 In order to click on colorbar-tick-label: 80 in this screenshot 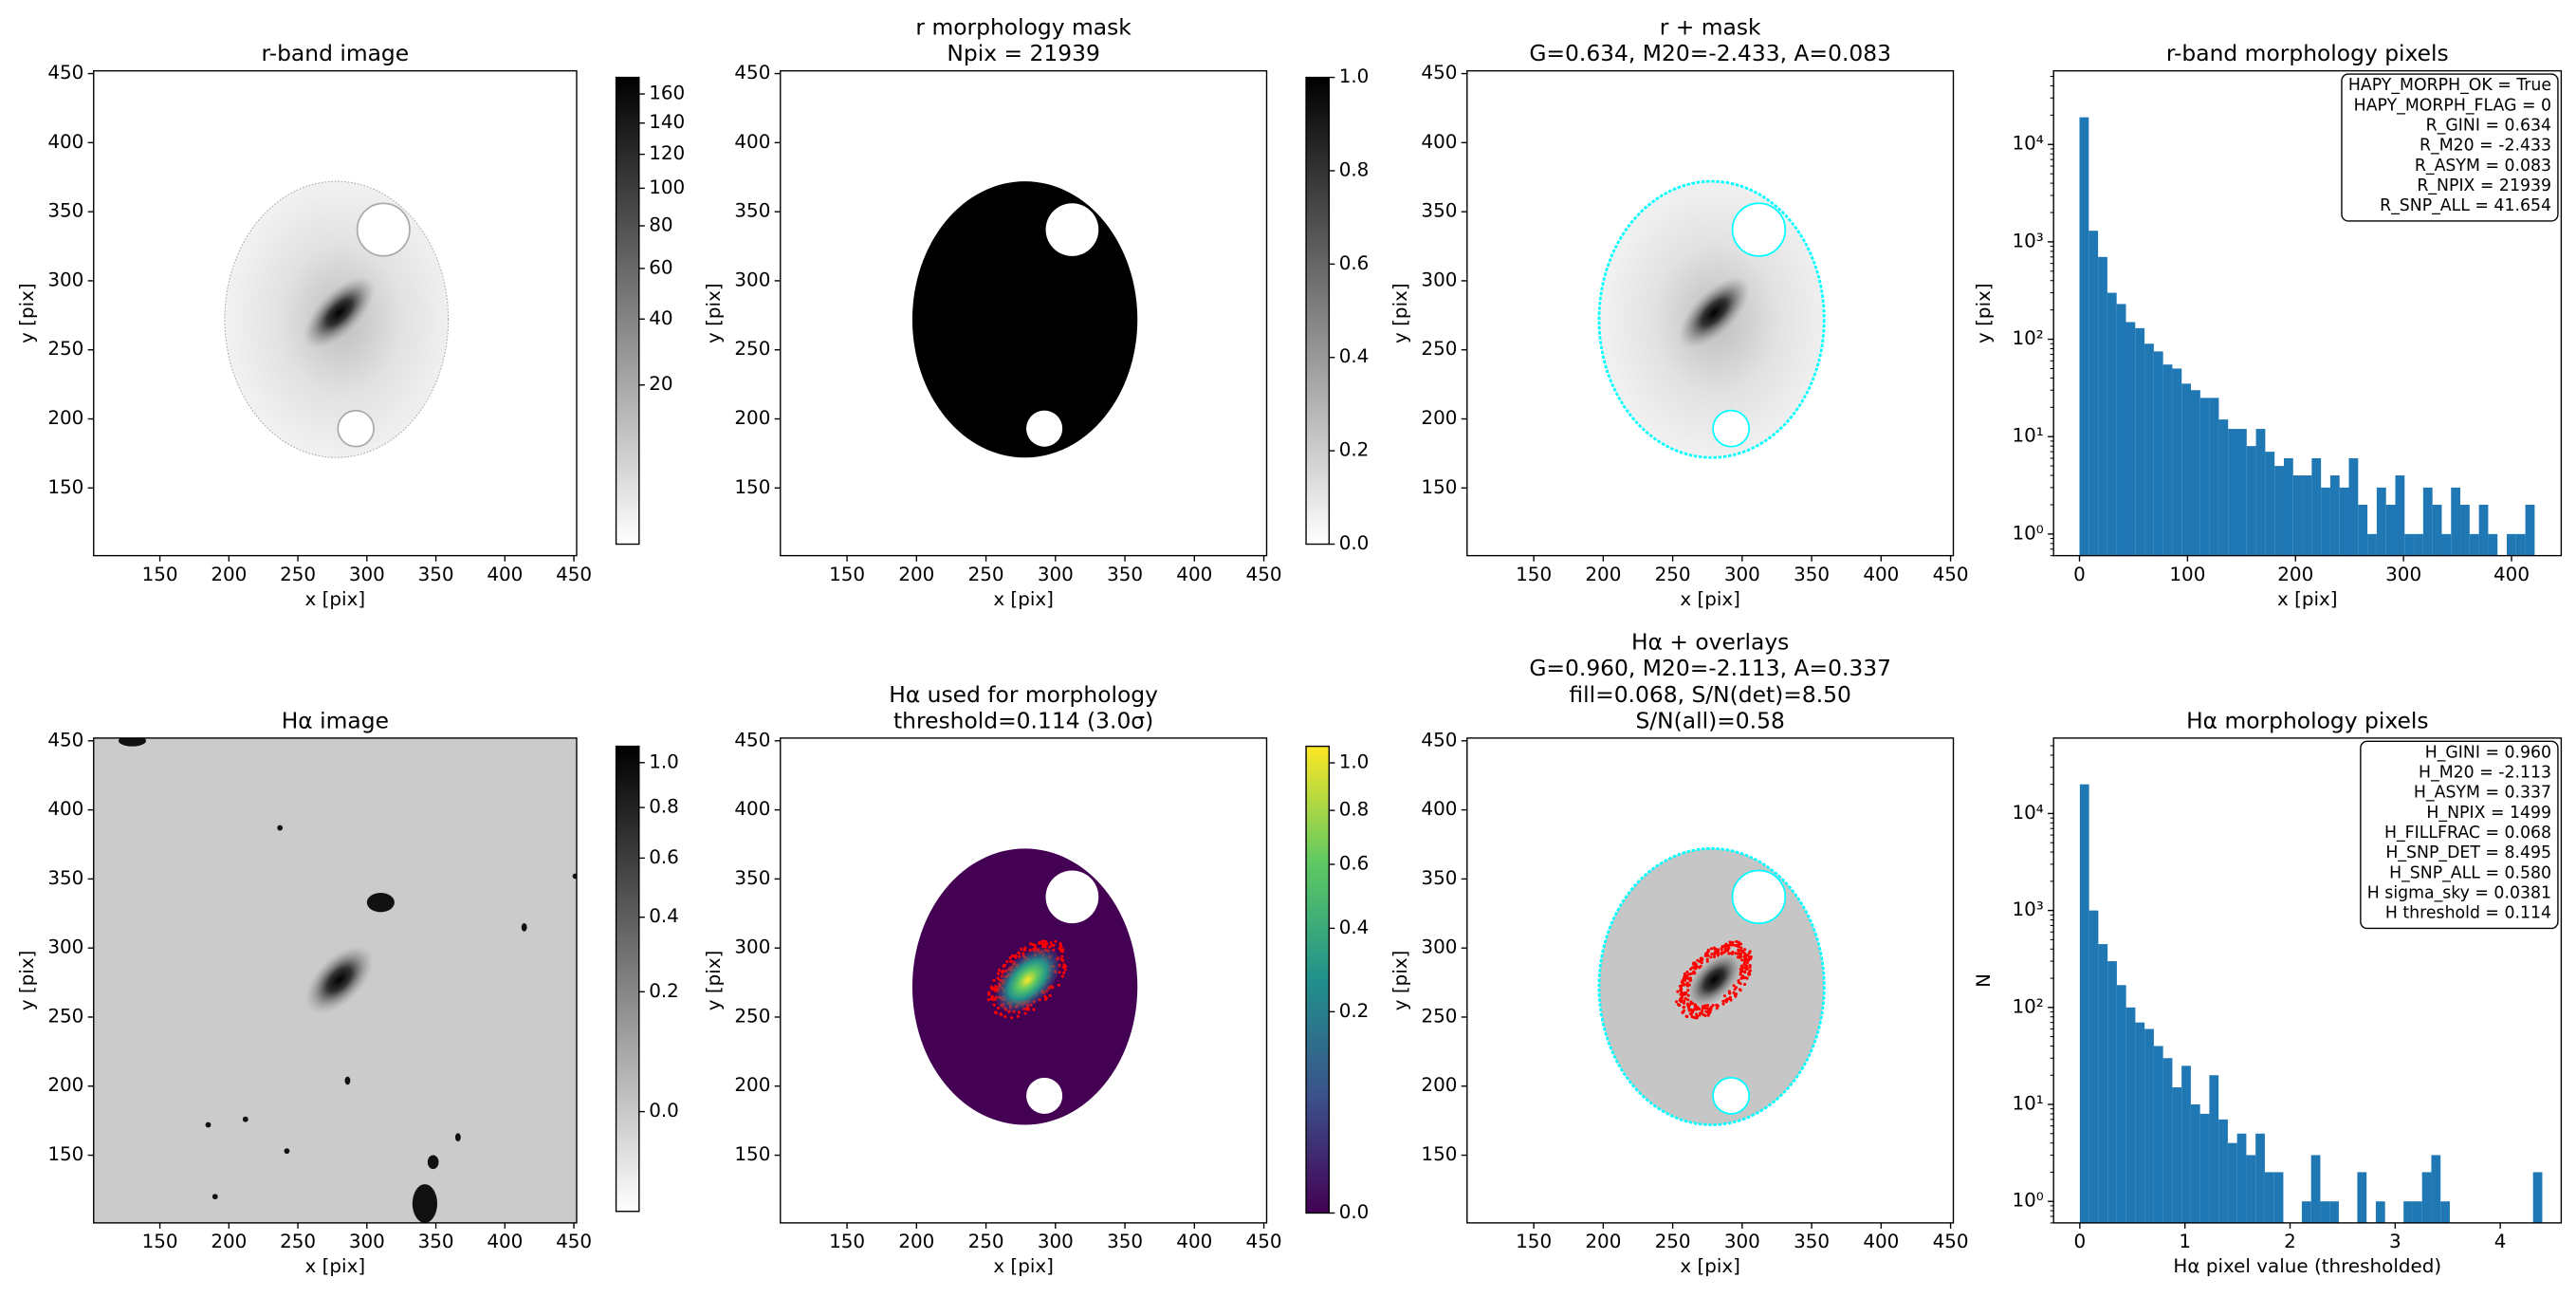, I will do `click(660, 225)`.